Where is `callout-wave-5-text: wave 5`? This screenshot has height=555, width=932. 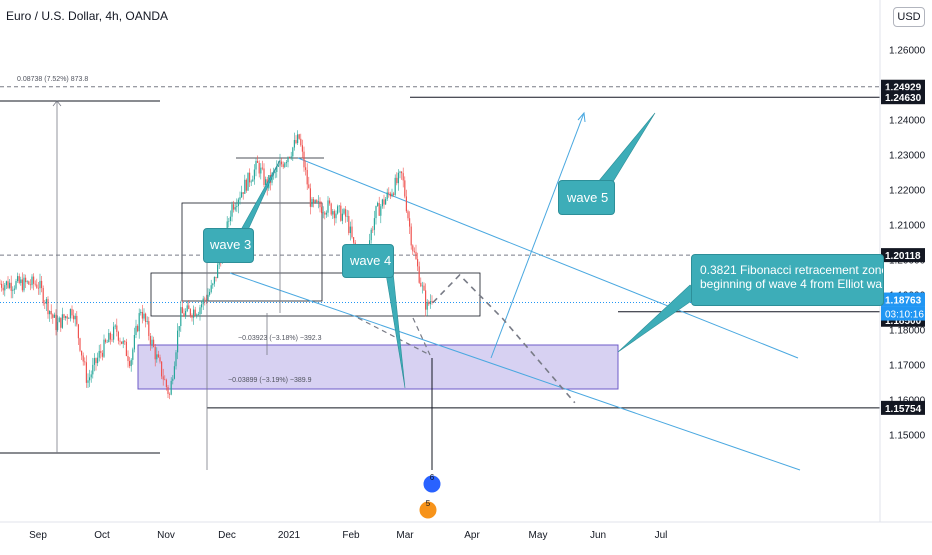 callout-wave-5-text: wave 5 is located at coordinates (588, 197).